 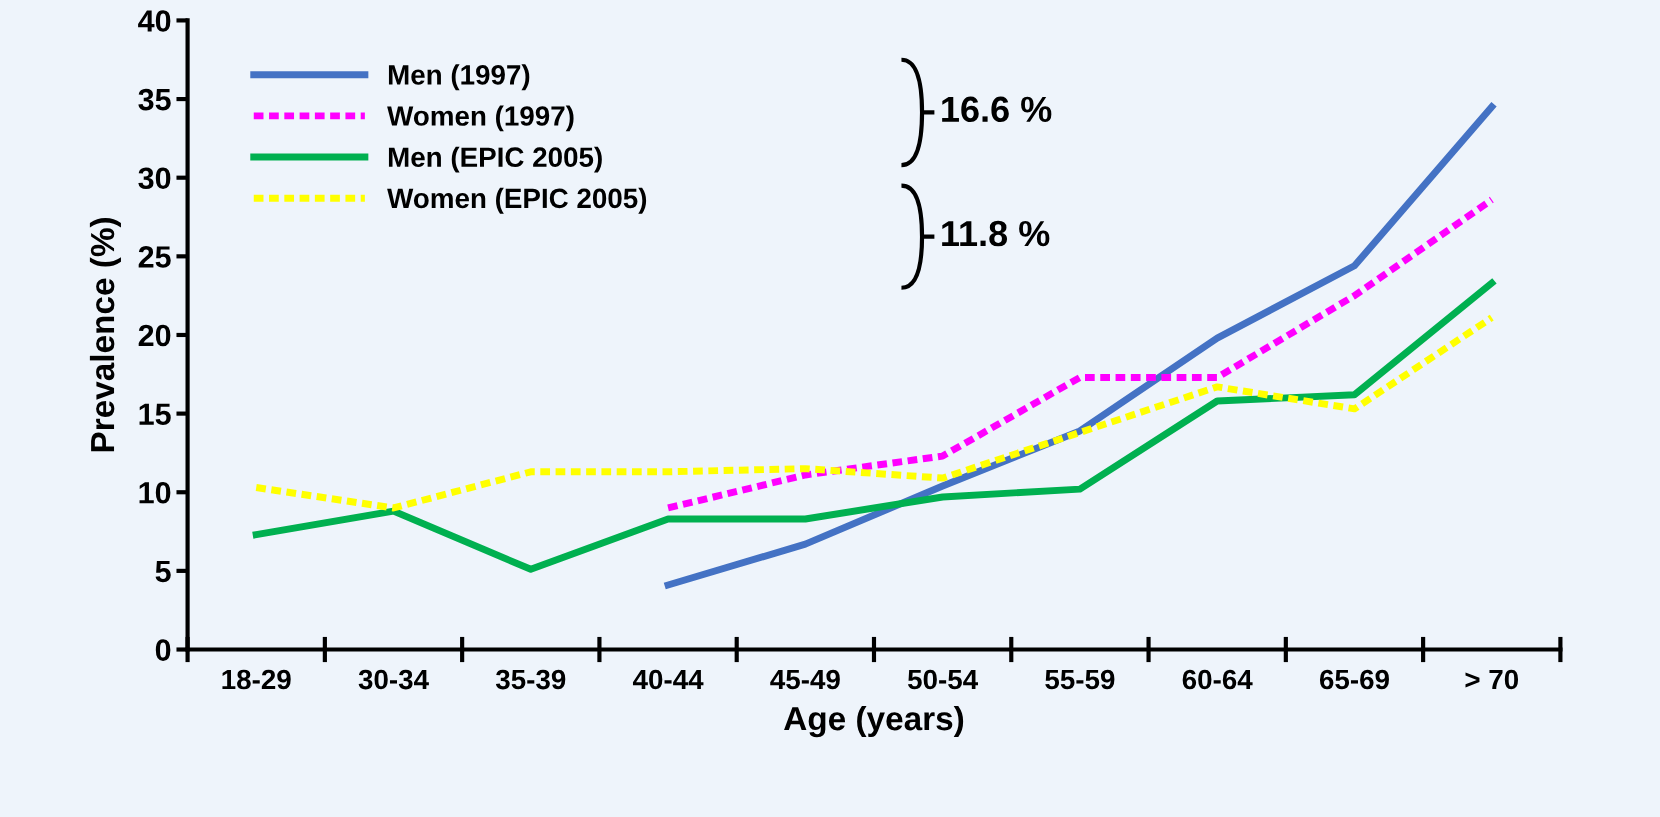 What do you see at coordinates (495, 159) in the screenshot?
I see `legend-label: Men (EPIC 2005)` at bounding box center [495, 159].